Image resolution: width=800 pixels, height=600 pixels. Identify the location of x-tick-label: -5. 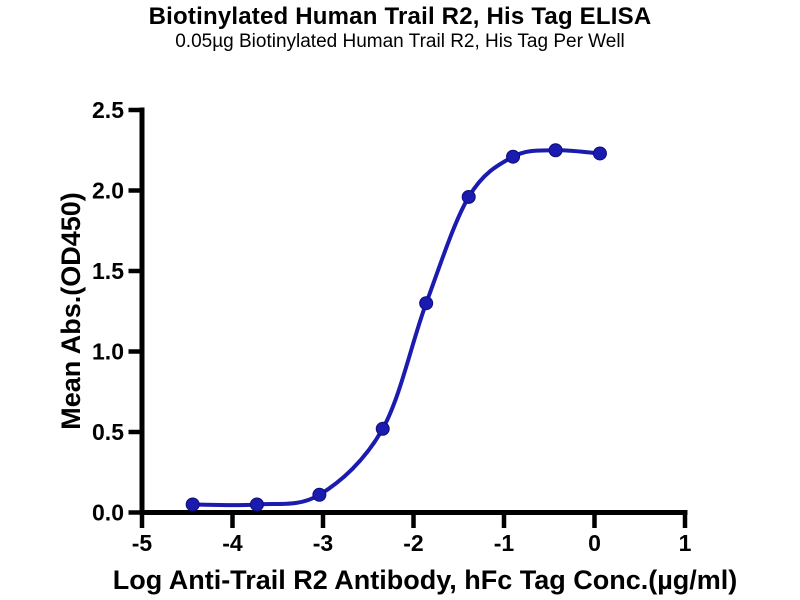
(142, 543).